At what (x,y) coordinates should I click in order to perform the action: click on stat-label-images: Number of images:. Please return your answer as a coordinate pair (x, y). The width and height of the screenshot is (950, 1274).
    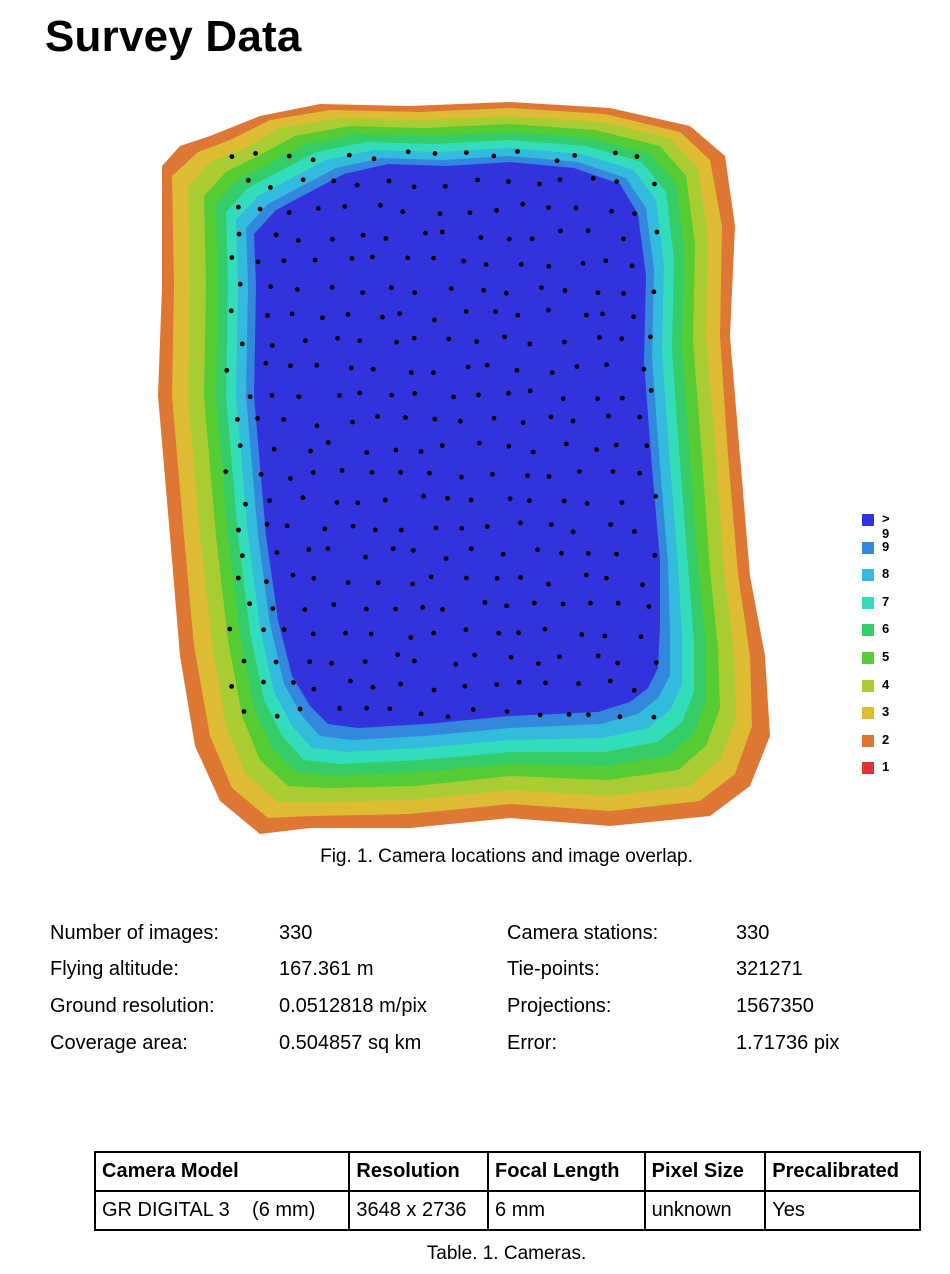
    Looking at the image, I should click on (134, 933).